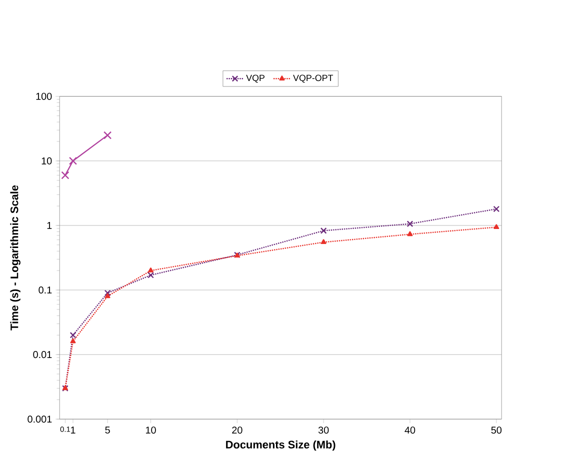 This screenshot has width=584, height=474. What do you see at coordinates (237, 430) in the screenshot?
I see `x-tick-label: 20` at bounding box center [237, 430].